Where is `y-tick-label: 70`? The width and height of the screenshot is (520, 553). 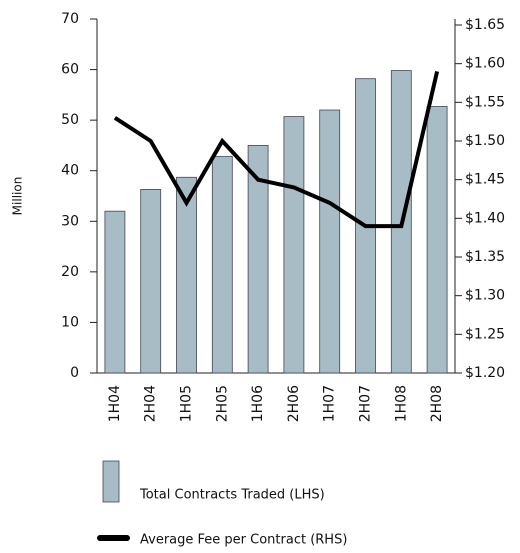 y-tick-label: 70 is located at coordinates (70, 19).